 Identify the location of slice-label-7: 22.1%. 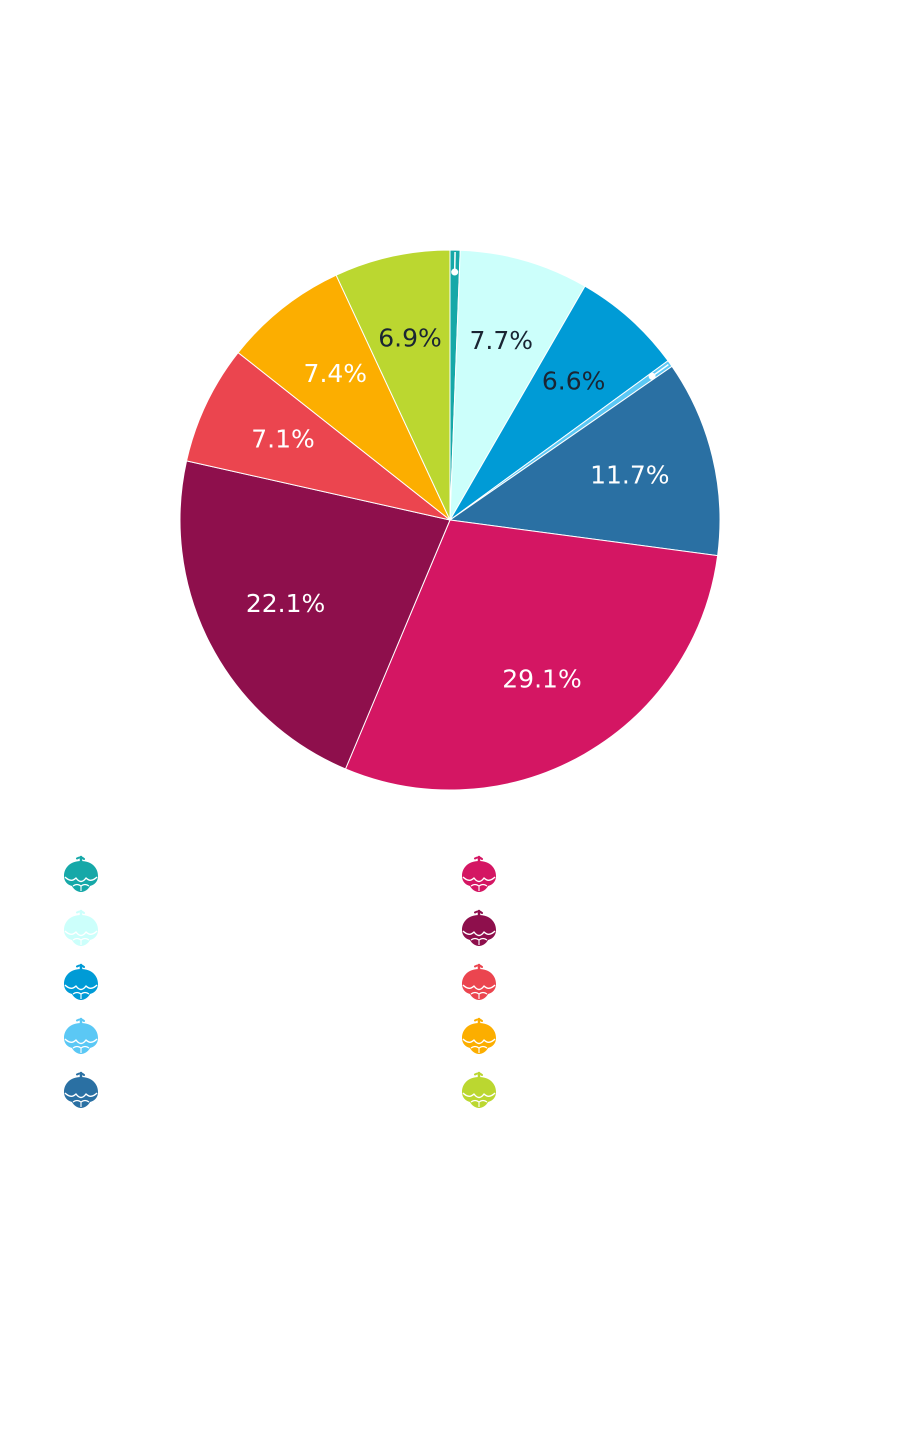
(285, 603).